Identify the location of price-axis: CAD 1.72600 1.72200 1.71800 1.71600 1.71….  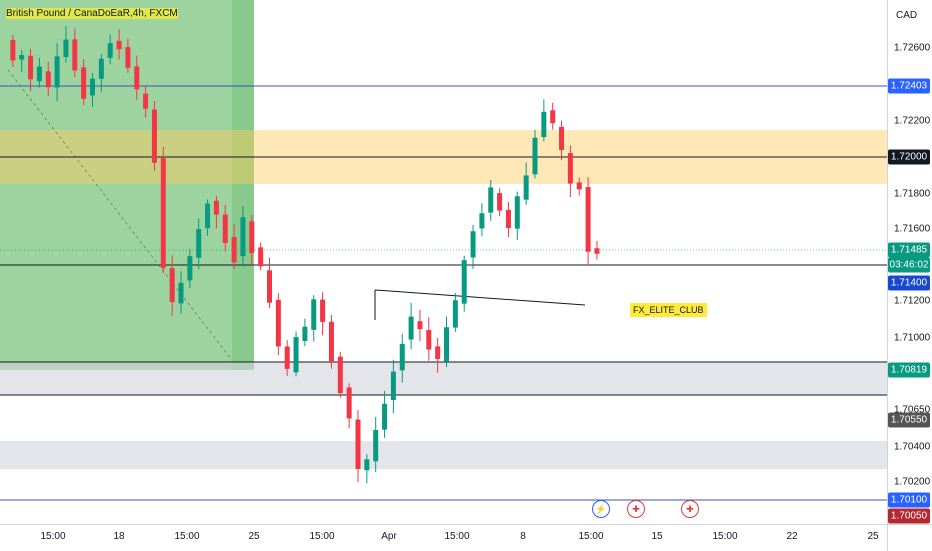
(909, 262).